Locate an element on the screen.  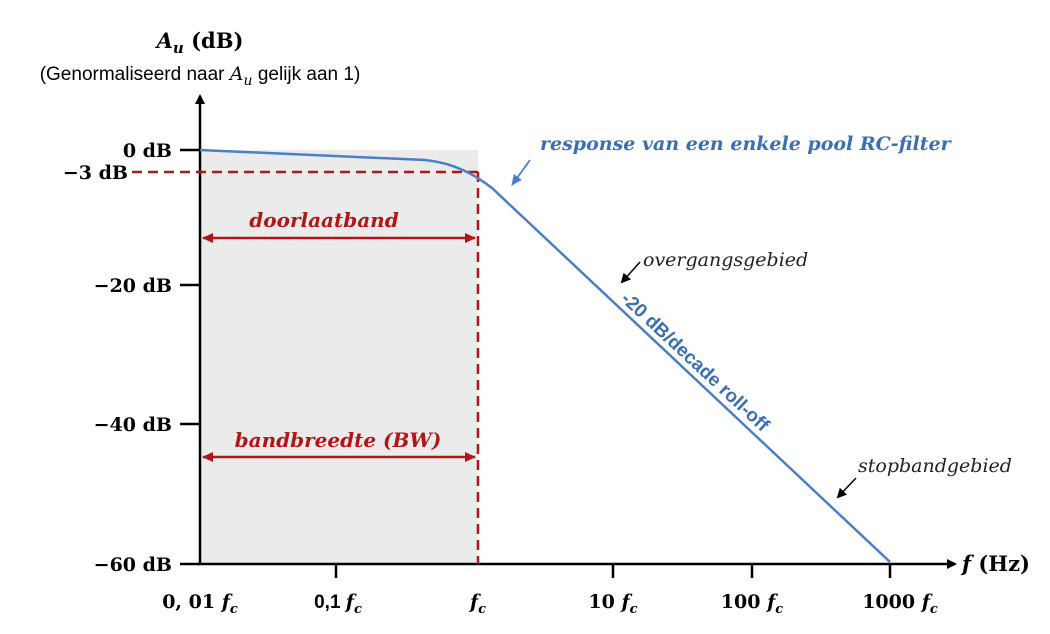
y-axis-subtitle: (Genormaliseerd naar Au gelijk aan 1) is located at coordinates (200, 76).